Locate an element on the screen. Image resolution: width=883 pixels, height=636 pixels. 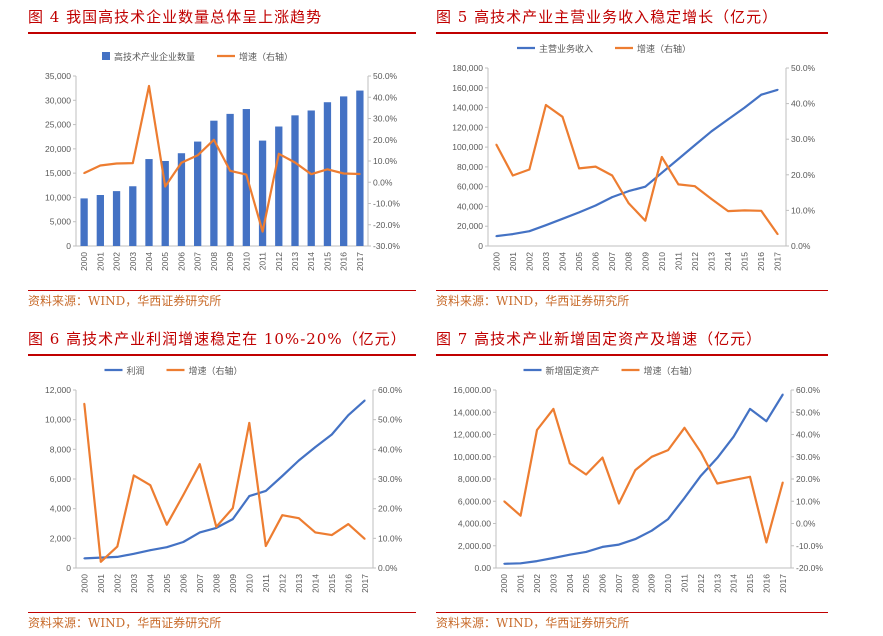
x-tick-label: 2008 is located at coordinates (629, 261).